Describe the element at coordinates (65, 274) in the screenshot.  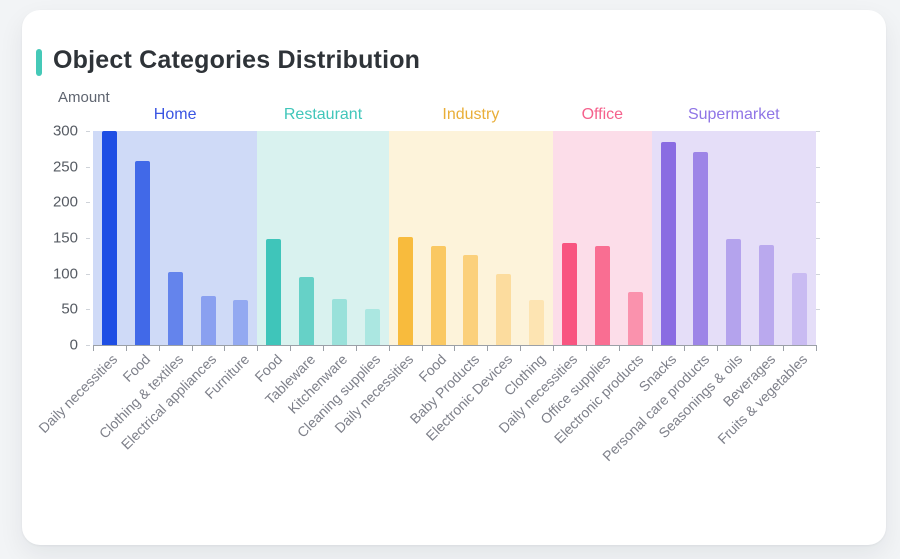
I see `y-tick-label: 100` at that location.